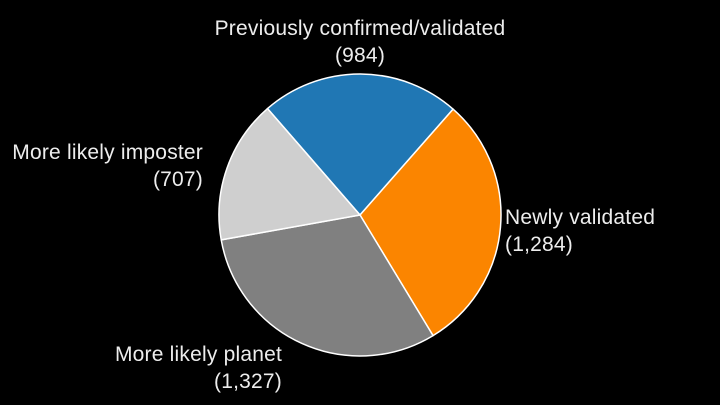 The height and width of the screenshot is (405, 720). I want to click on slice-label-more-likely-planet: More likely planet (1,327), so click(198, 368).